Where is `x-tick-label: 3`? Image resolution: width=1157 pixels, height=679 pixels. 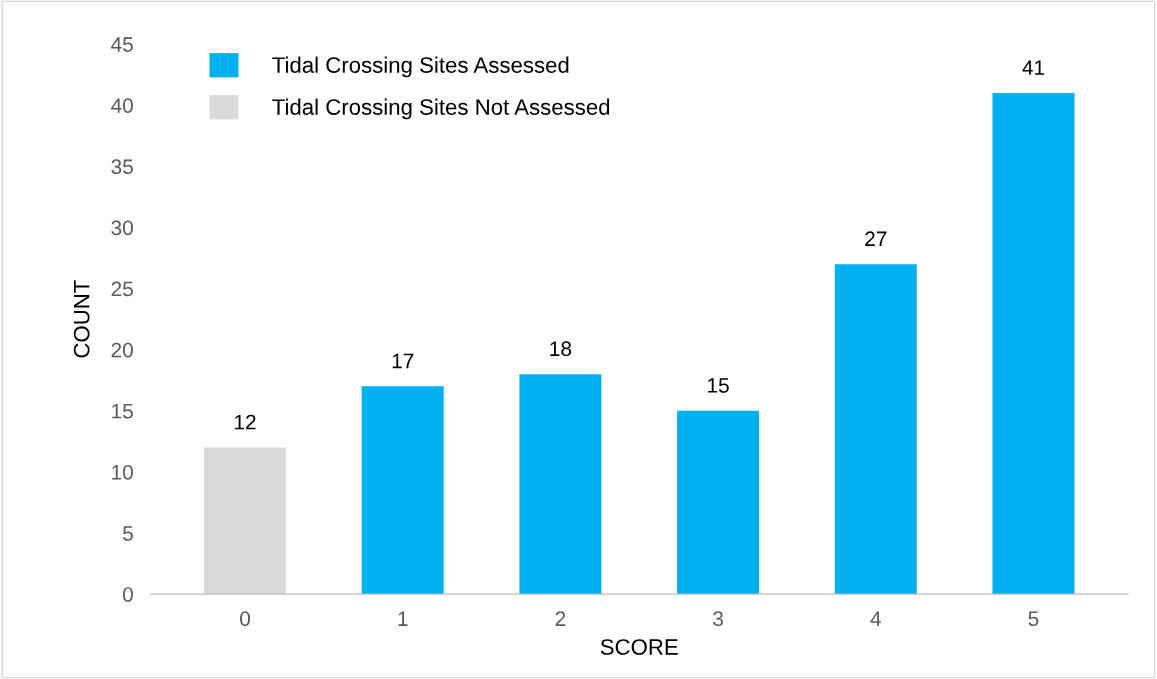 x-tick-label: 3 is located at coordinates (718, 619).